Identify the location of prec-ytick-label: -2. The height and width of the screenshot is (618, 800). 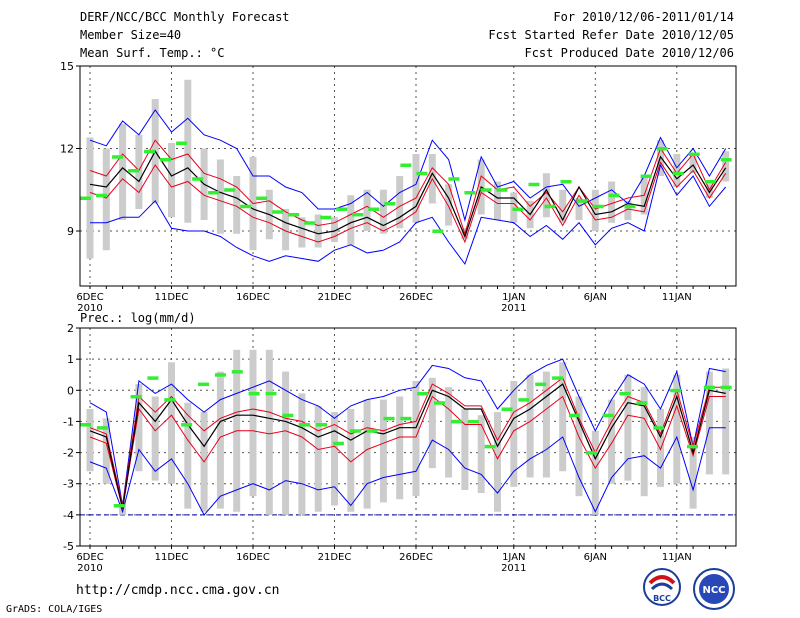
(68, 453).